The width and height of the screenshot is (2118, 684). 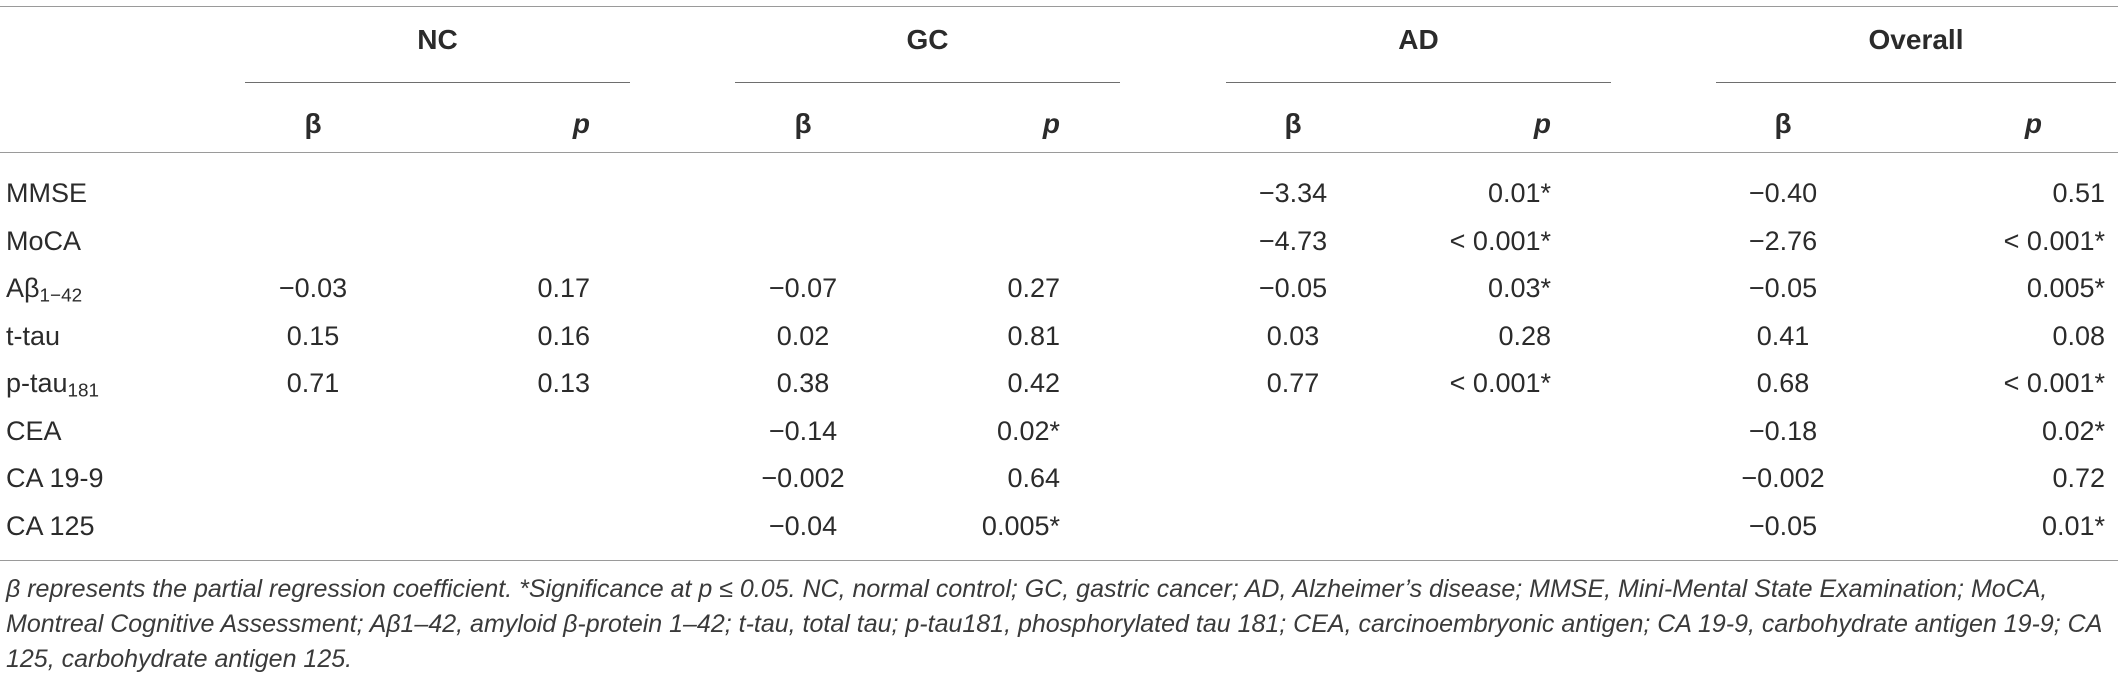 I want to click on table-cell: −0.40, so click(x=1783, y=193).